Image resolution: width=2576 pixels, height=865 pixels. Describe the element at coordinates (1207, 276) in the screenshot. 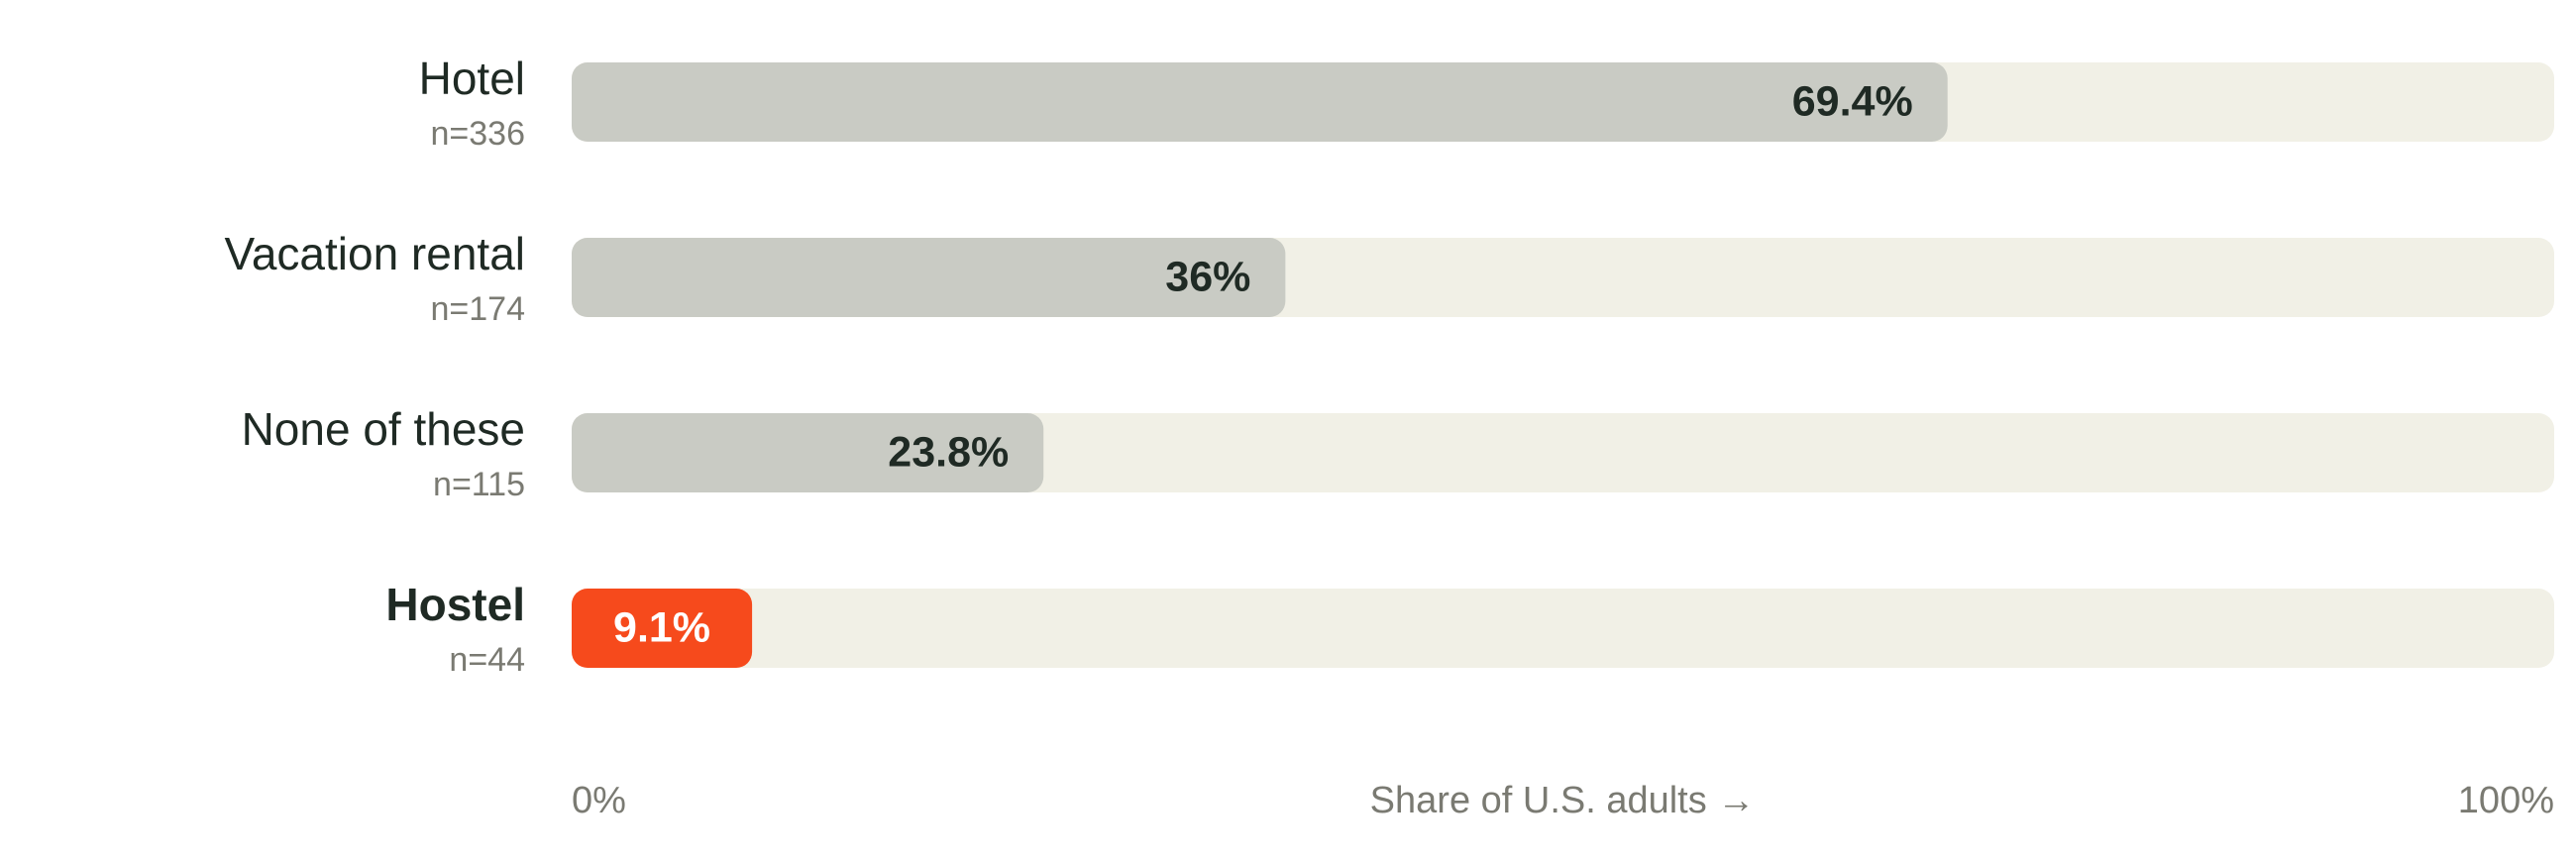

I see `value-label: 36%` at that location.